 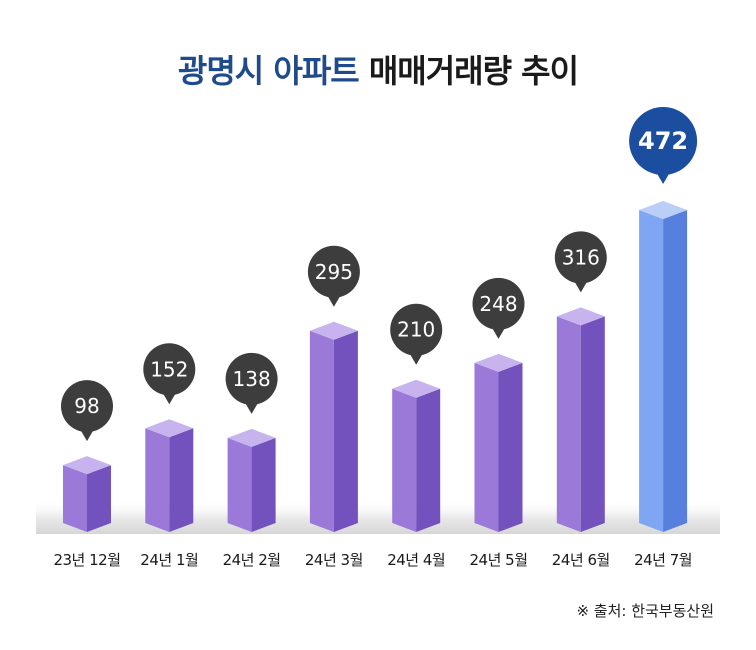 What do you see at coordinates (252, 560) in the screenshot?
I see `x-tick-label: 24년 2월` at bounding box center [252, 560].